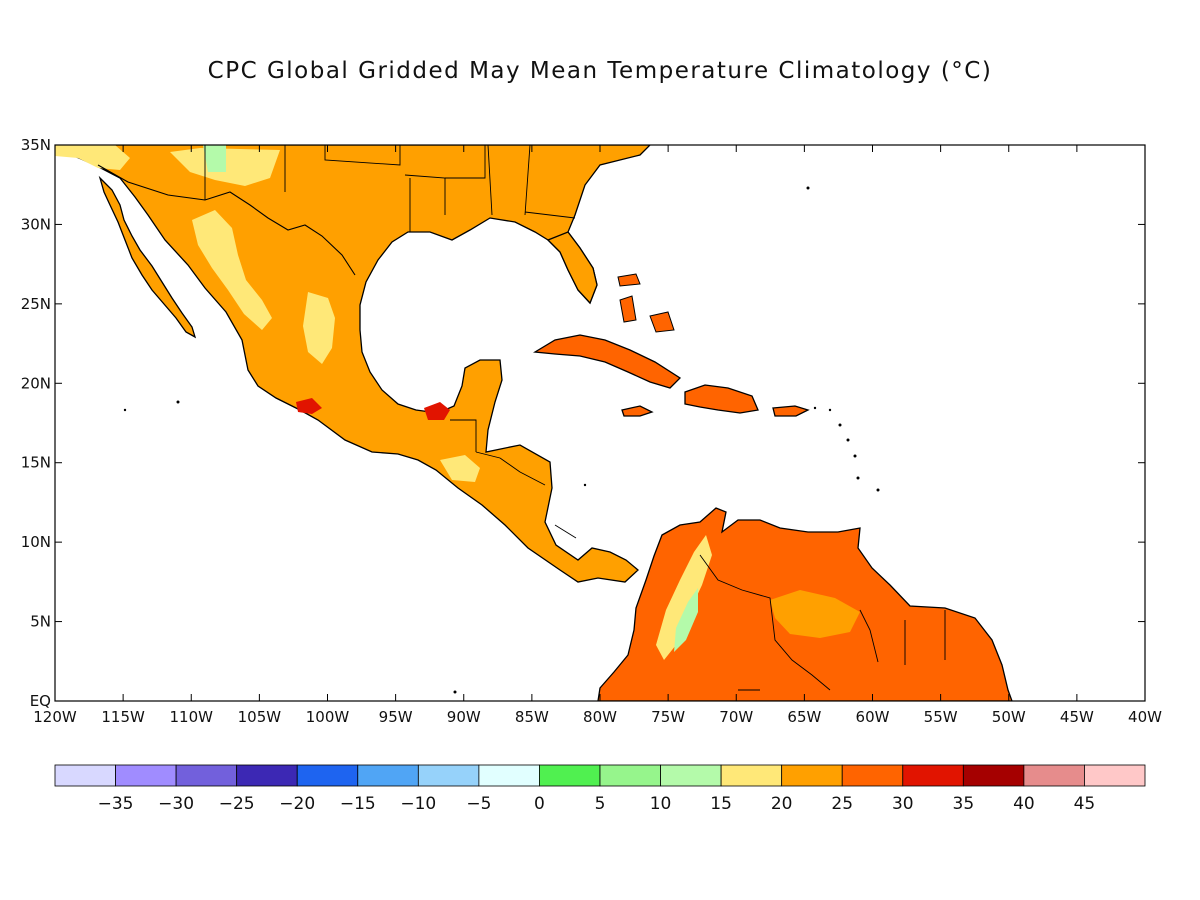  Describe the element at coordinates (36, 145) in the screenshot. I see `lat-tick-label: 35N` at that location.